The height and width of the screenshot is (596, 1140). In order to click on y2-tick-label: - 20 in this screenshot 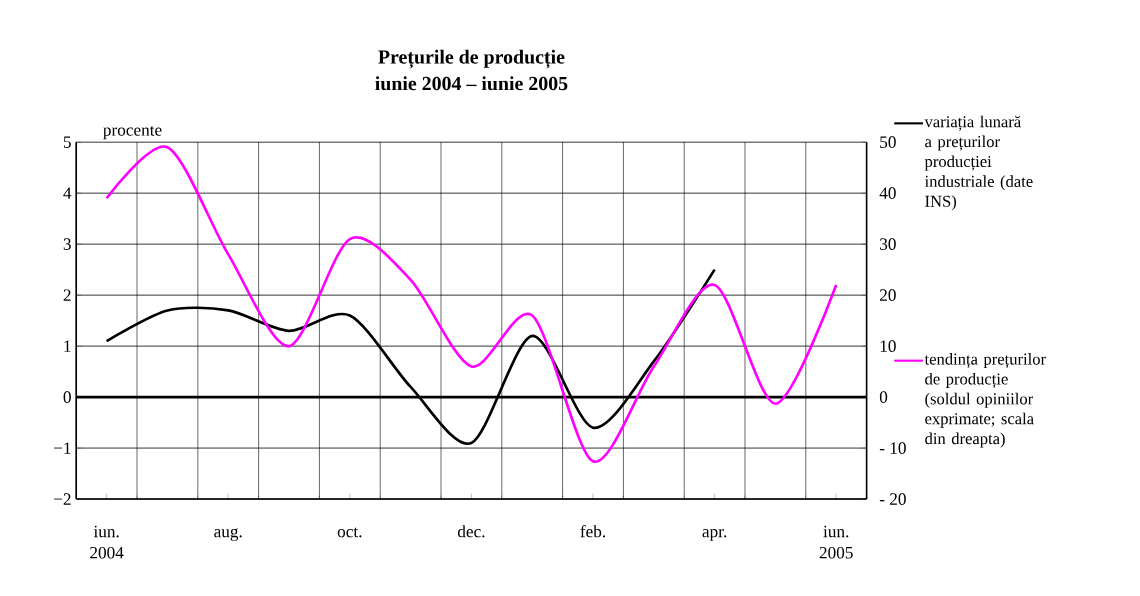, I will do `click(892, 499)`.